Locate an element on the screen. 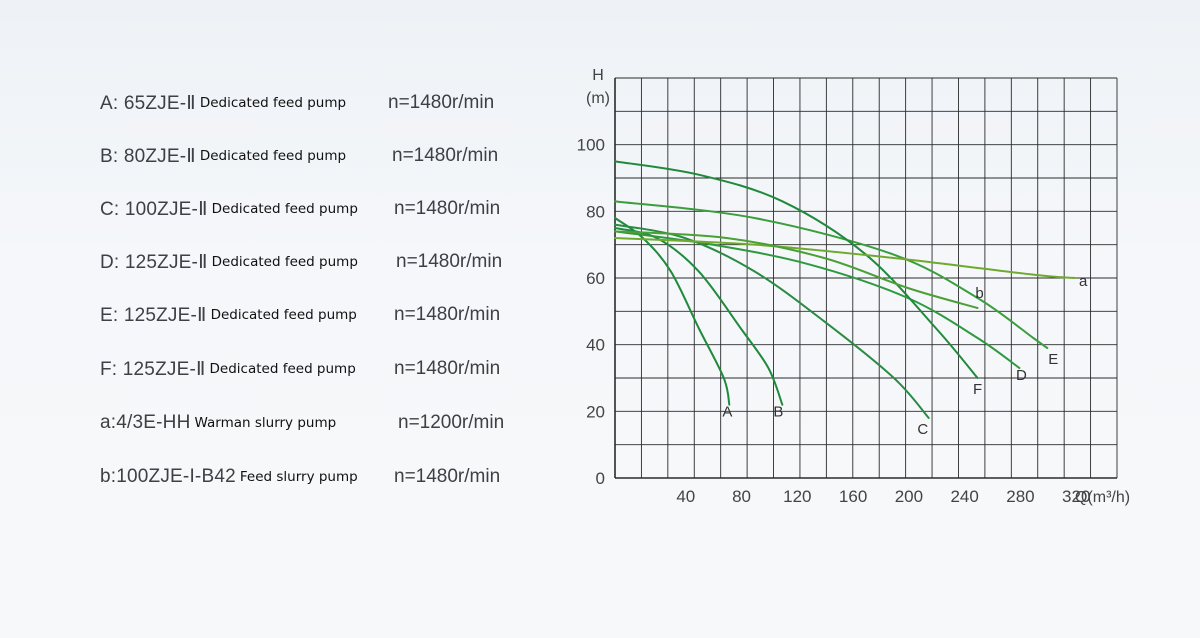 The image size is (1200, 638). curve-label-F: F is located at coordinates (977, 389).